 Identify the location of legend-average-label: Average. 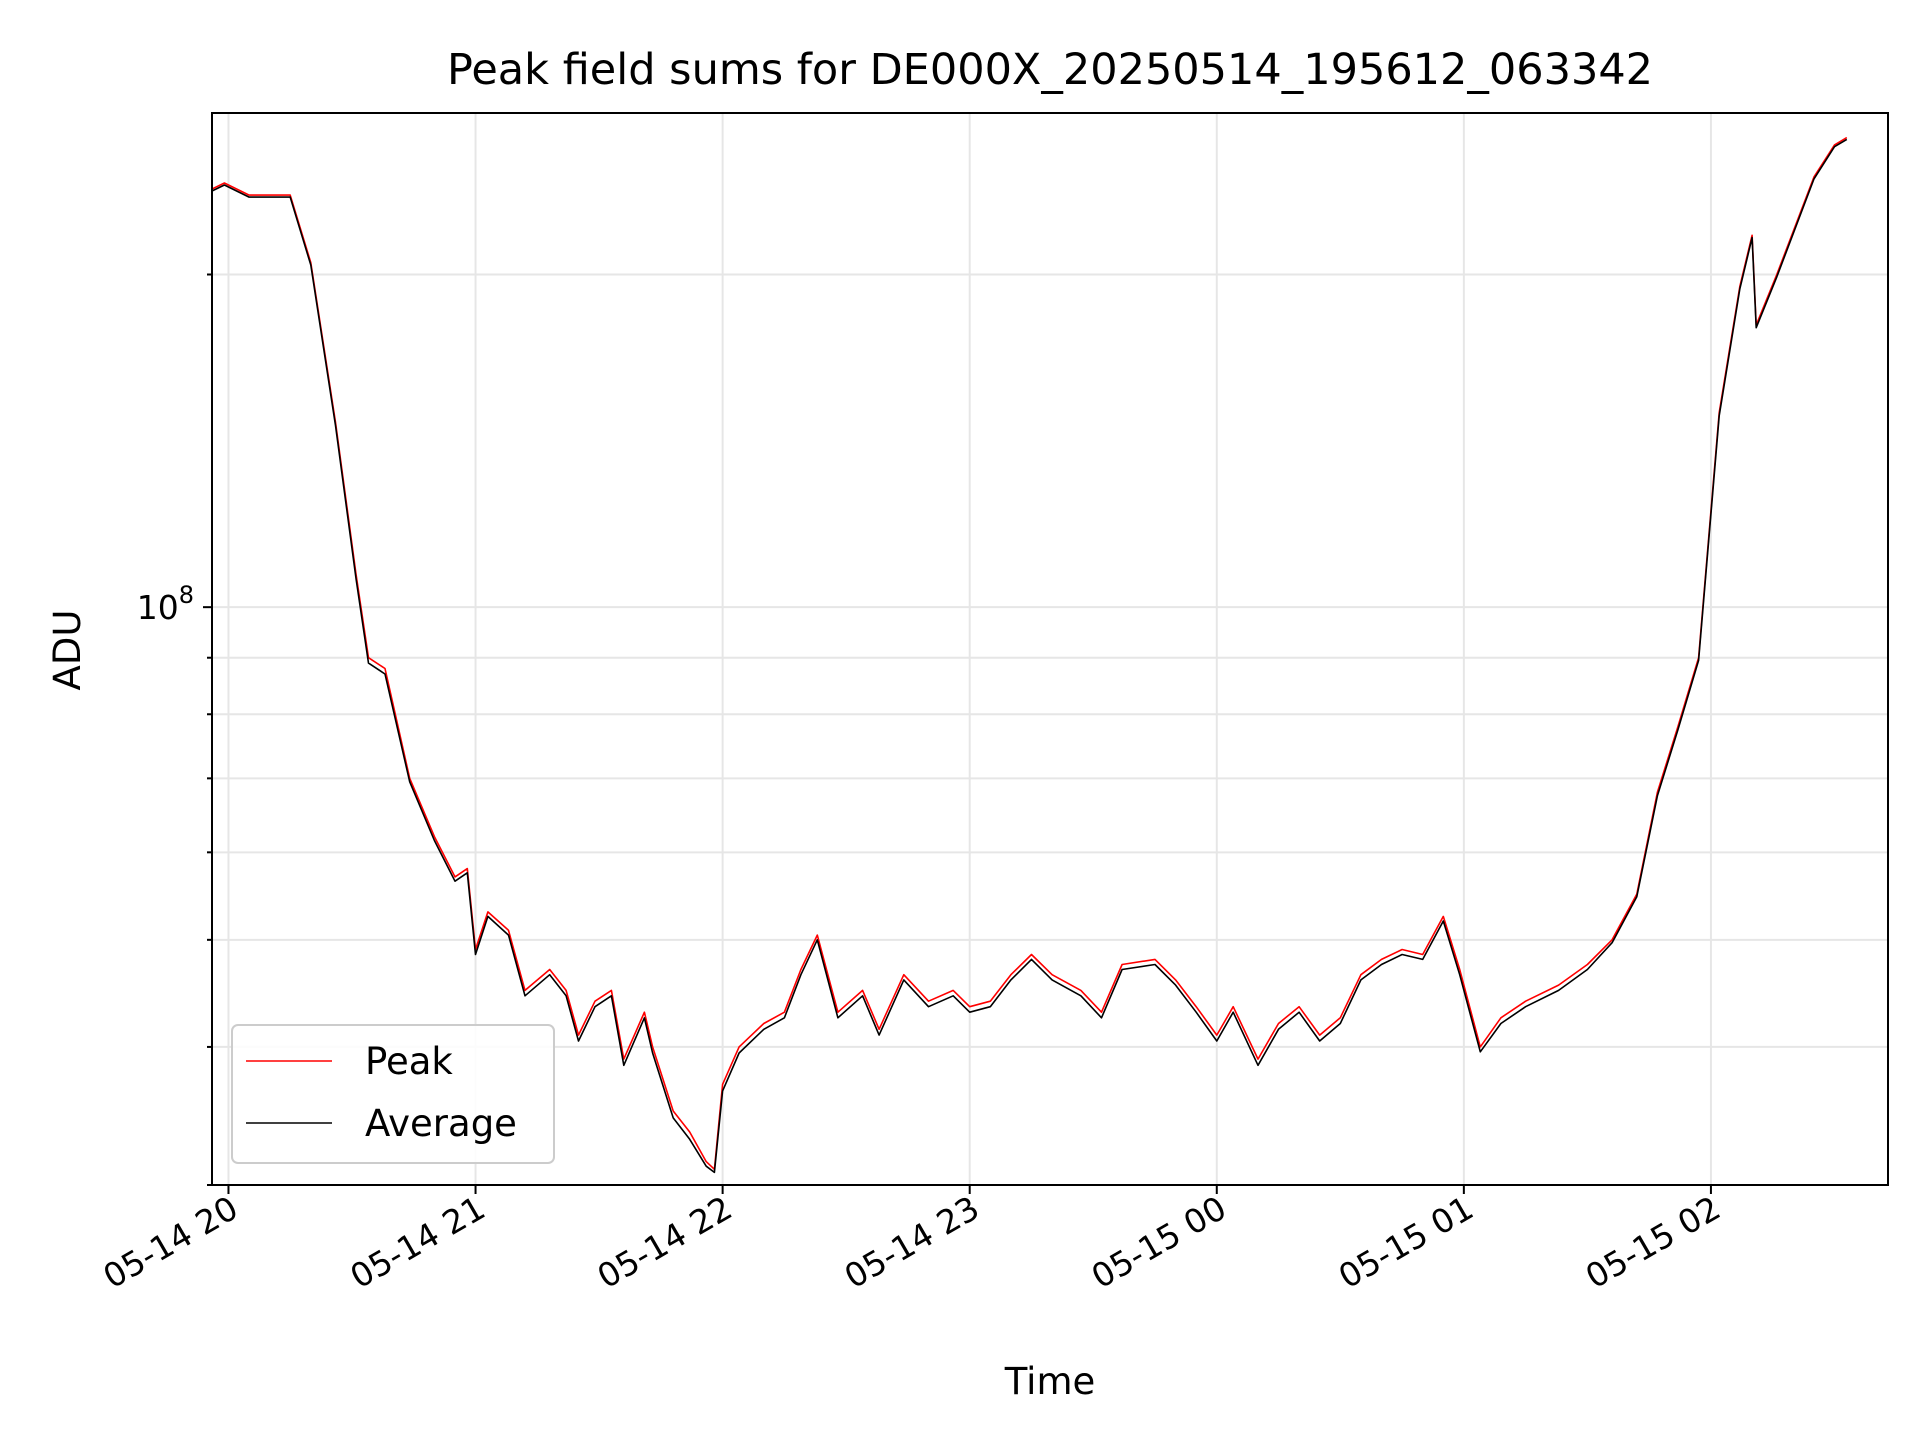
(441, 1123).